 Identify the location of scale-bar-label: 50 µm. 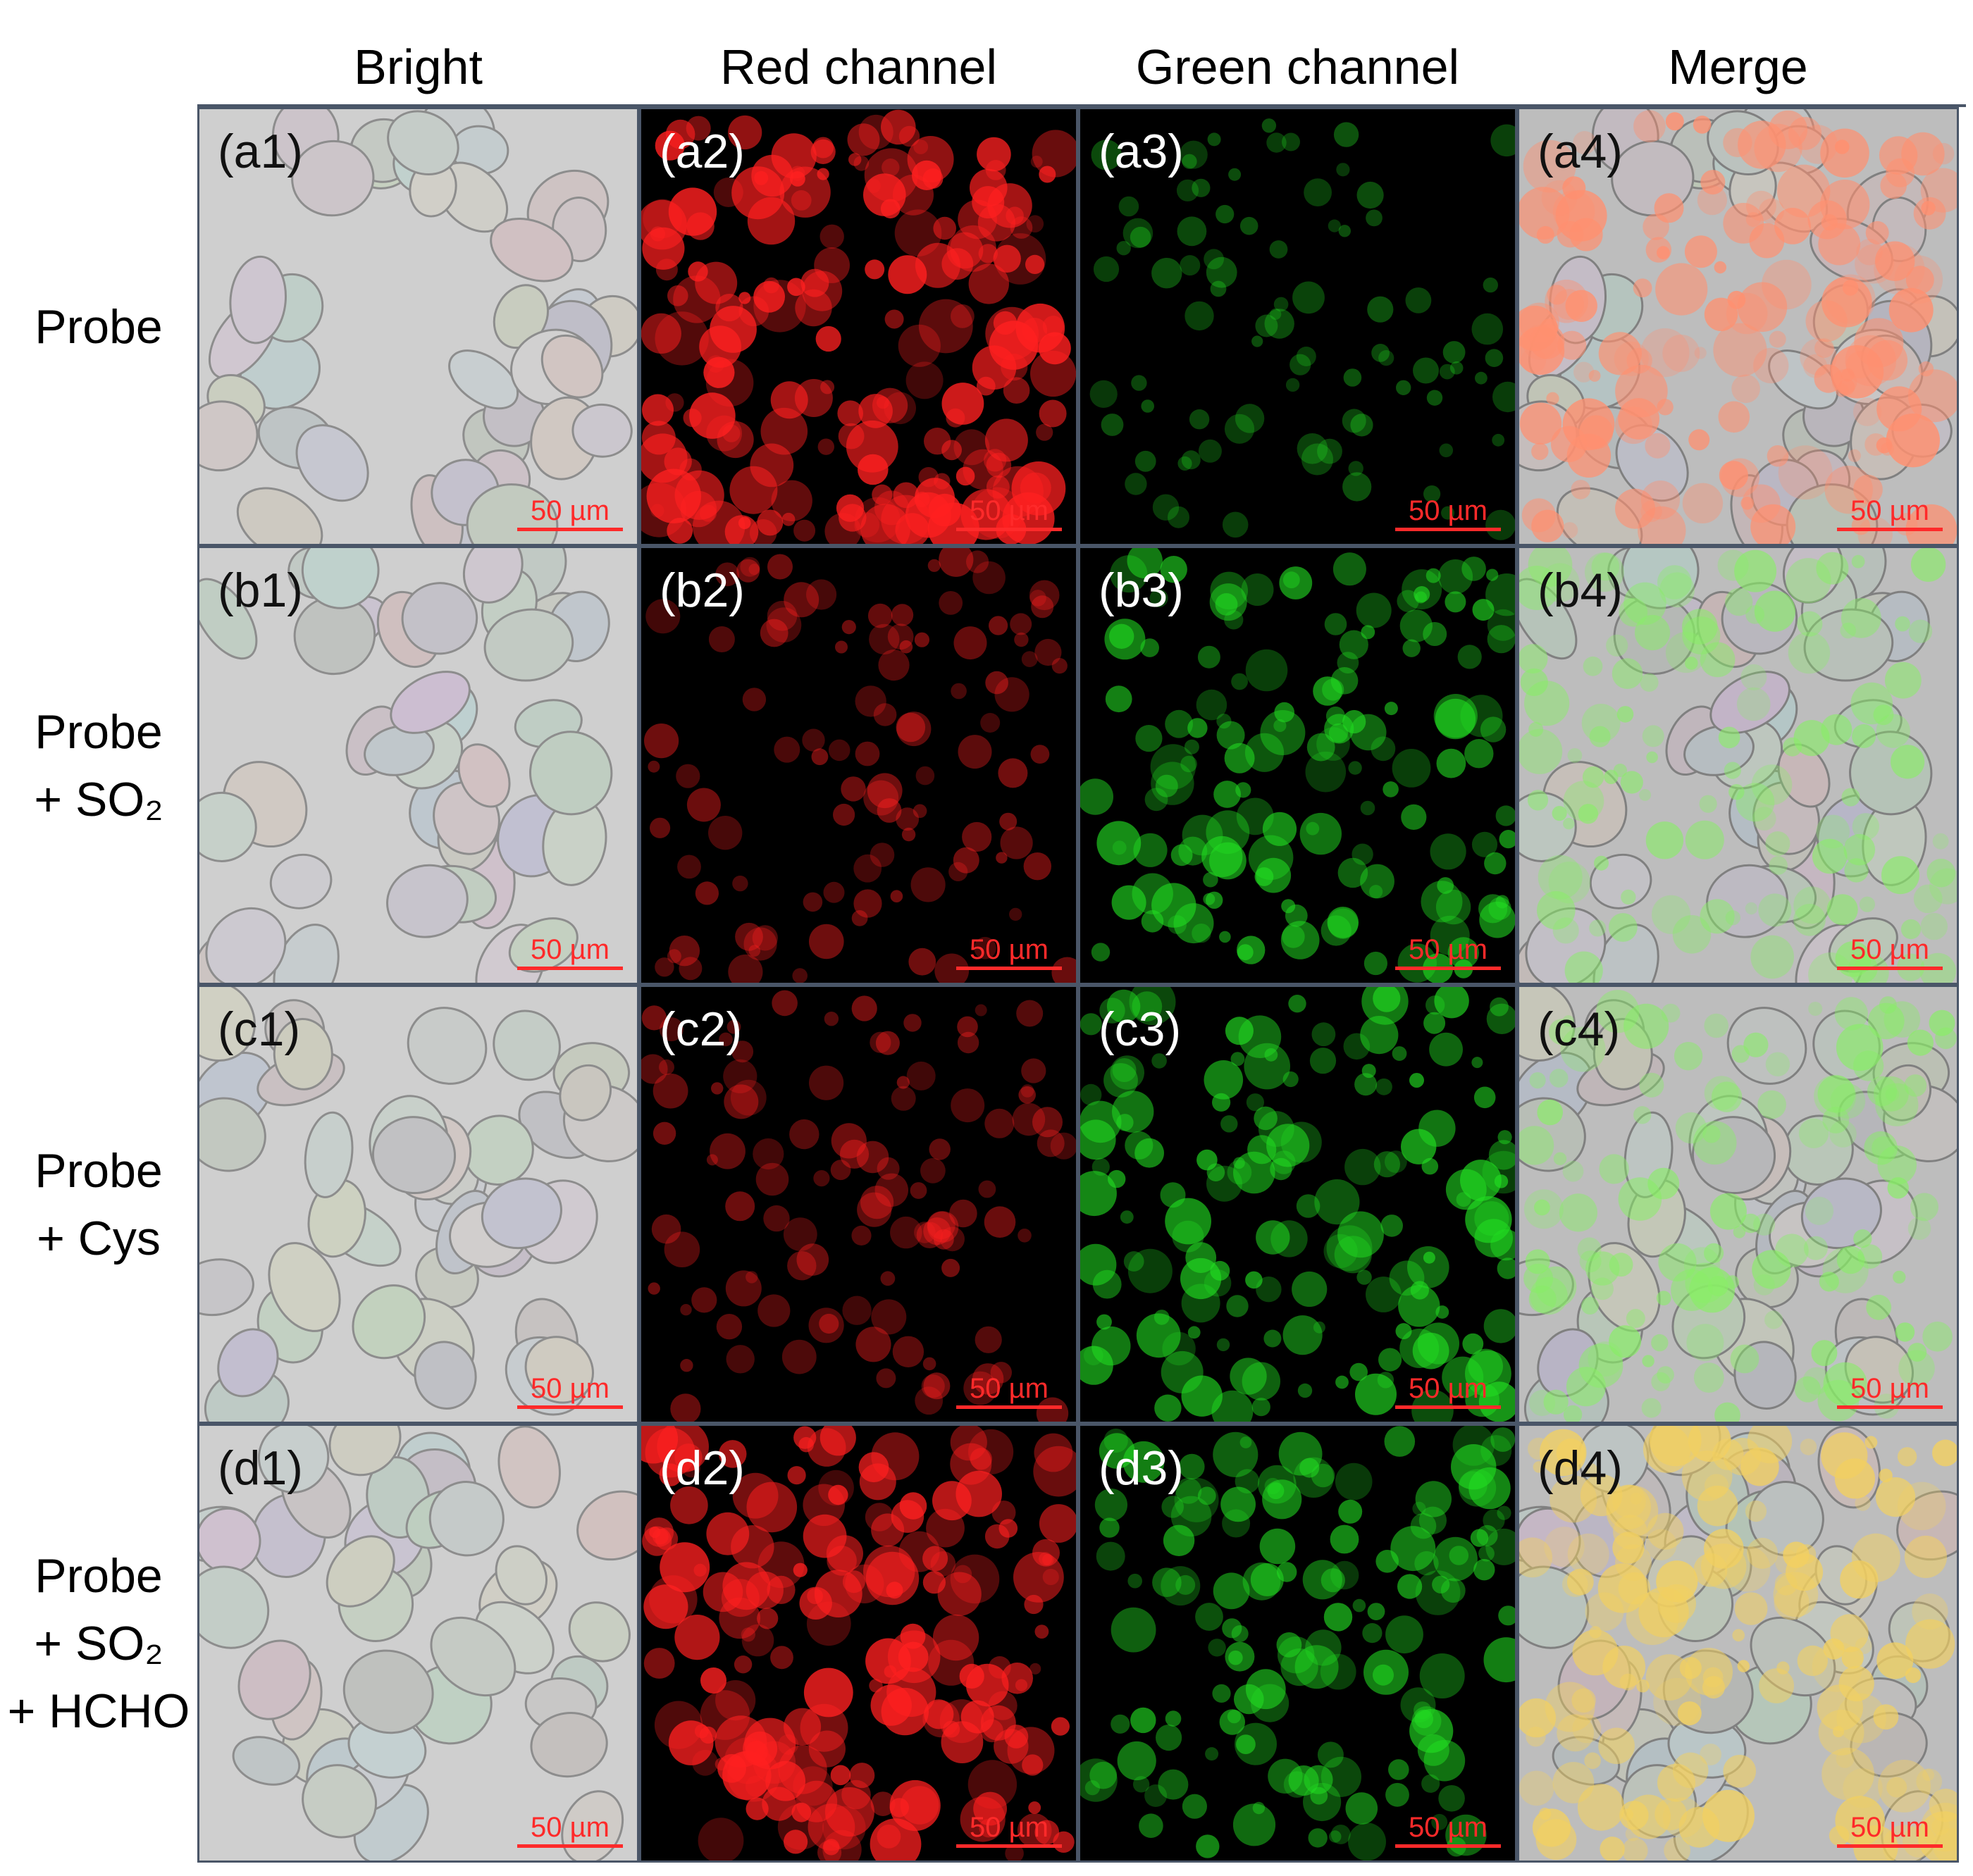
(1009, 1827).